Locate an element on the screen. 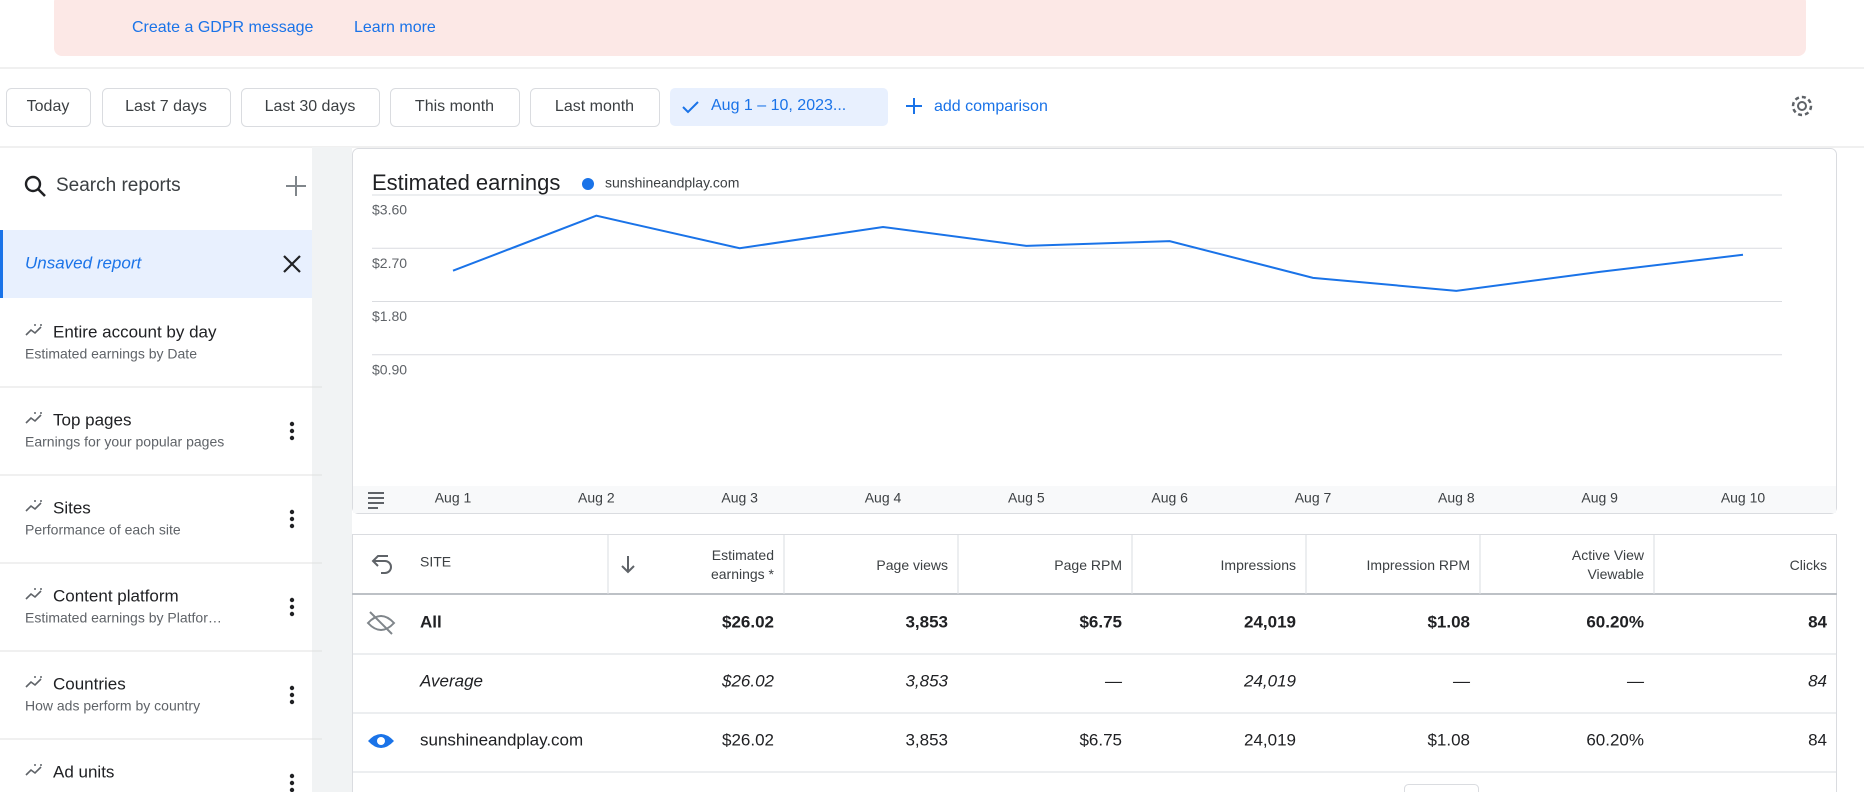 The height and width of the screenshot is (792, 1864). x-tick-label: Aug 2 is located at coordinates (596, 498).